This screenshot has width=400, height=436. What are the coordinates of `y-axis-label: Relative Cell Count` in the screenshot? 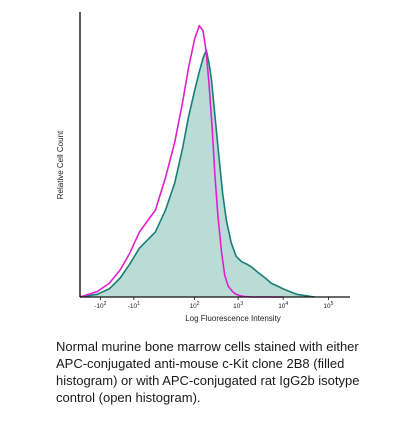 It's located at (60, 164).